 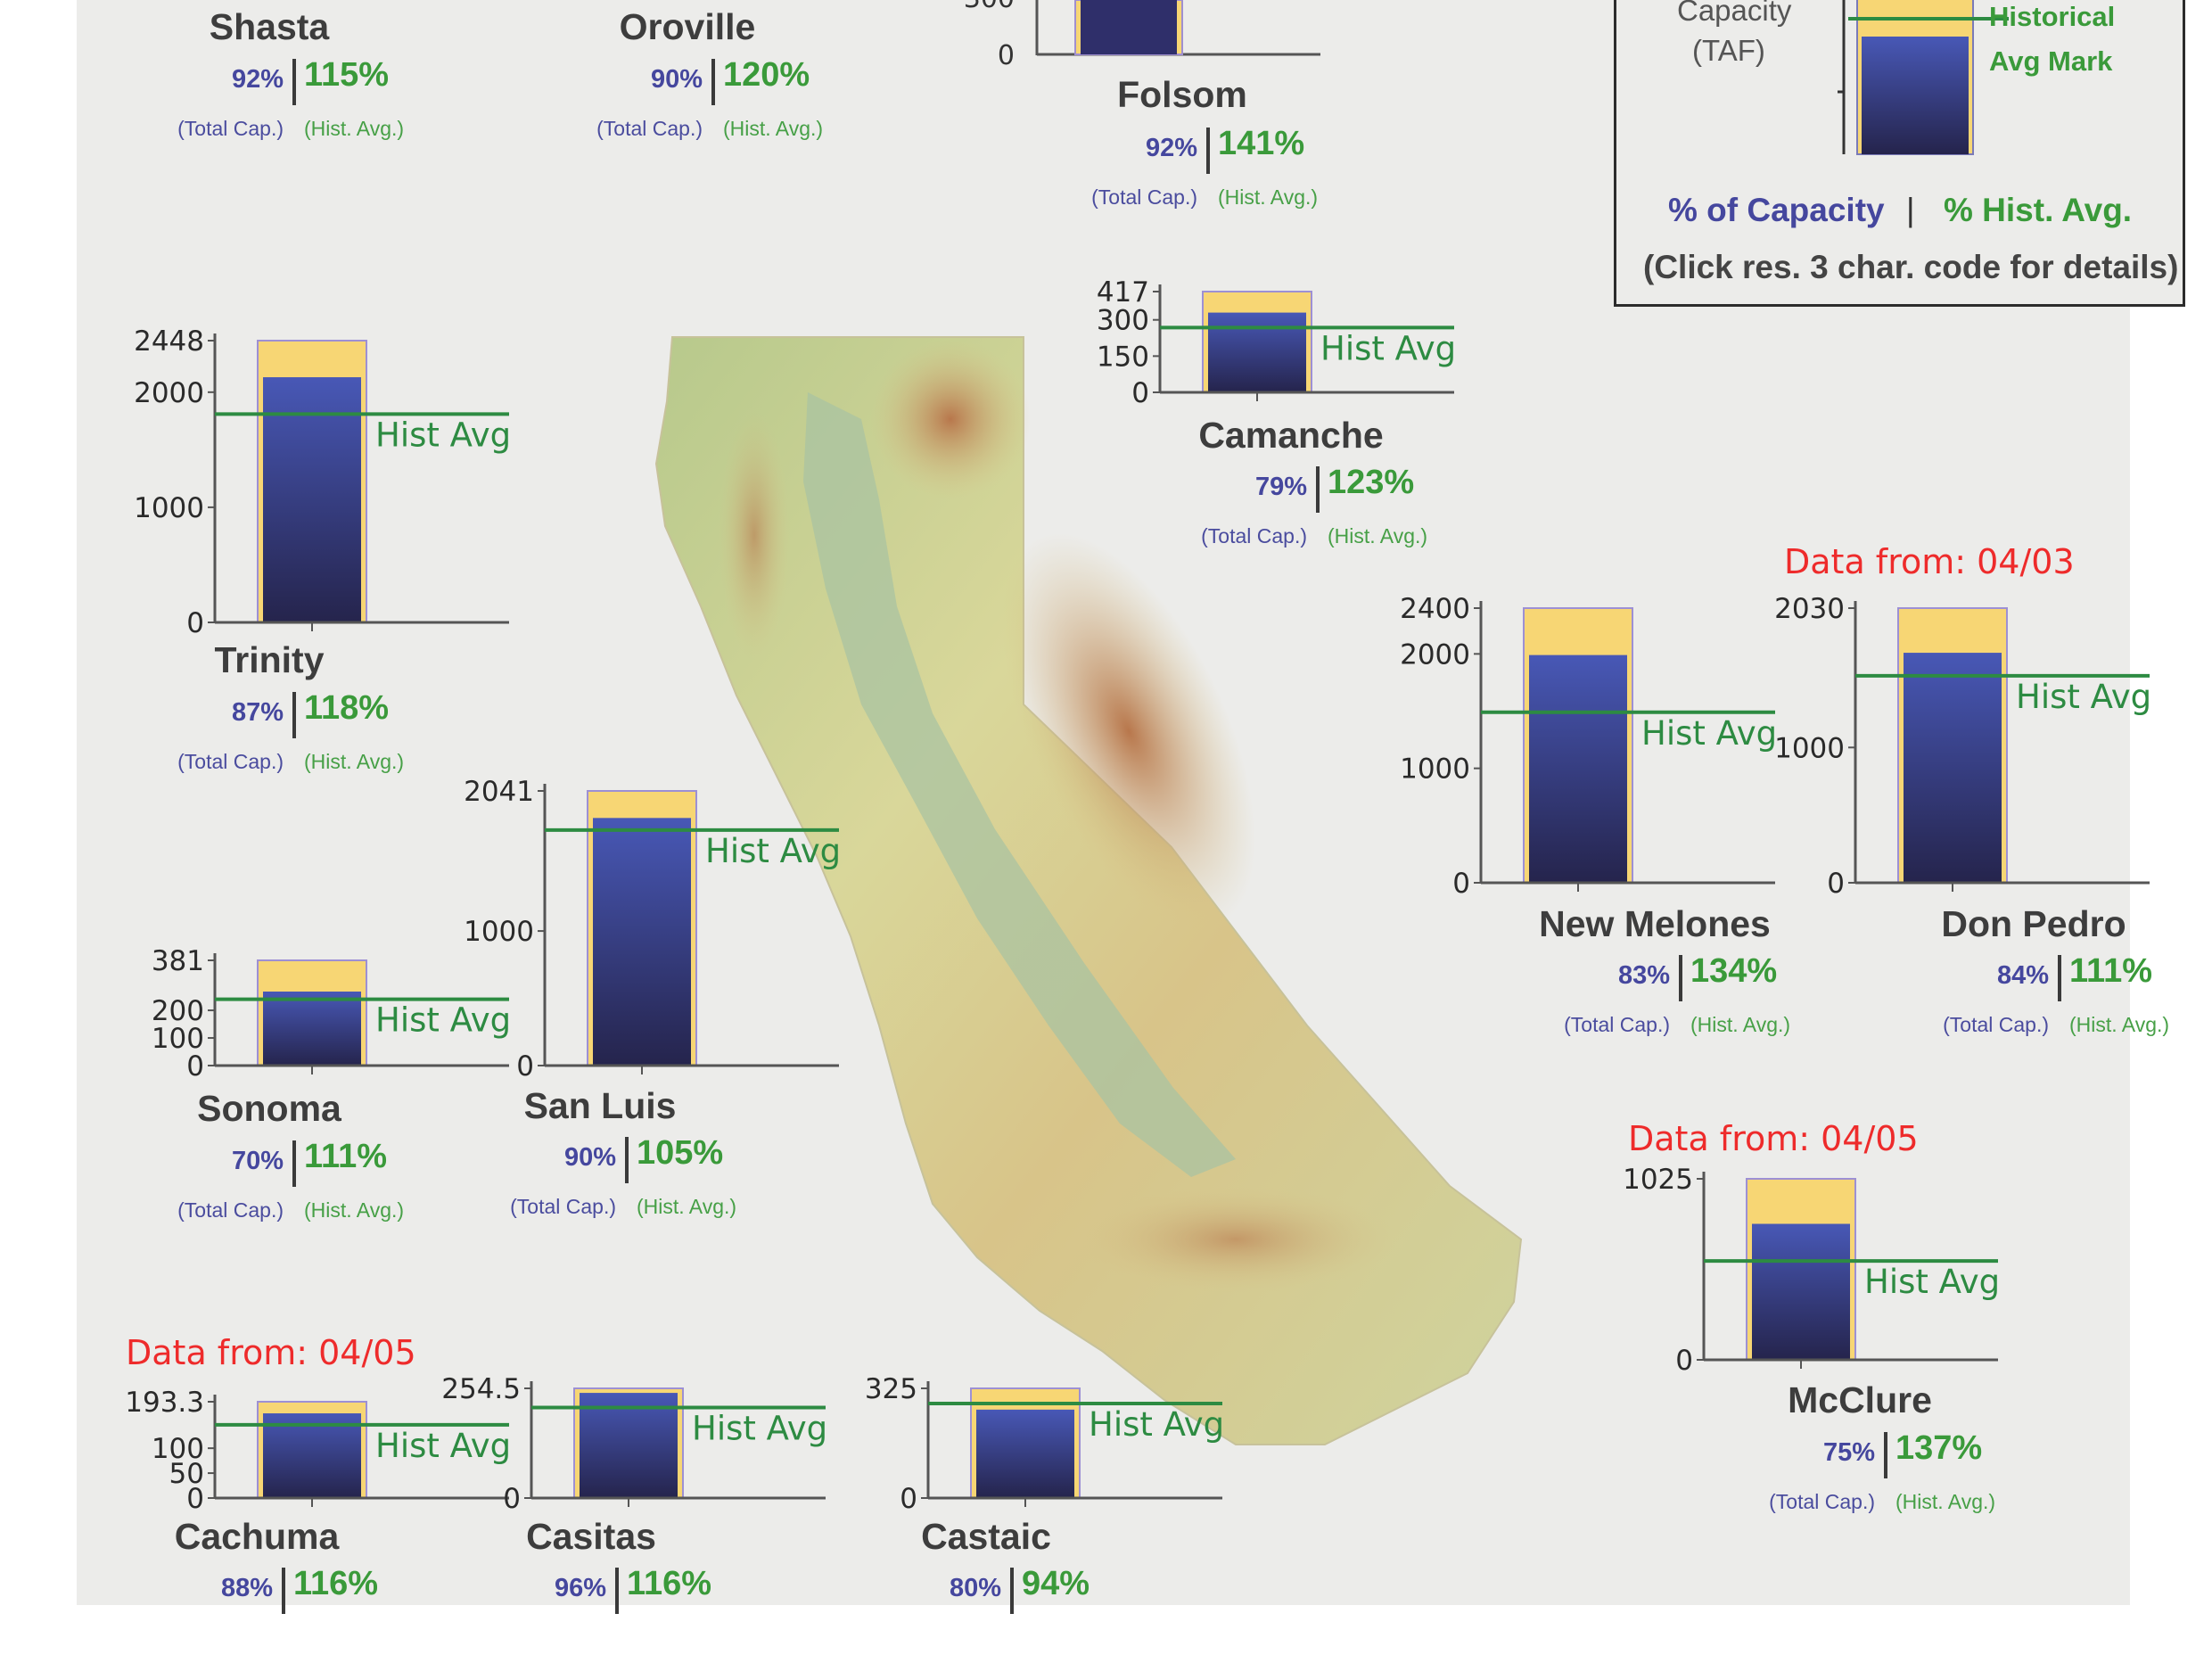 I want to click on y-tick-label: 2448, so click(x=169, y=341).